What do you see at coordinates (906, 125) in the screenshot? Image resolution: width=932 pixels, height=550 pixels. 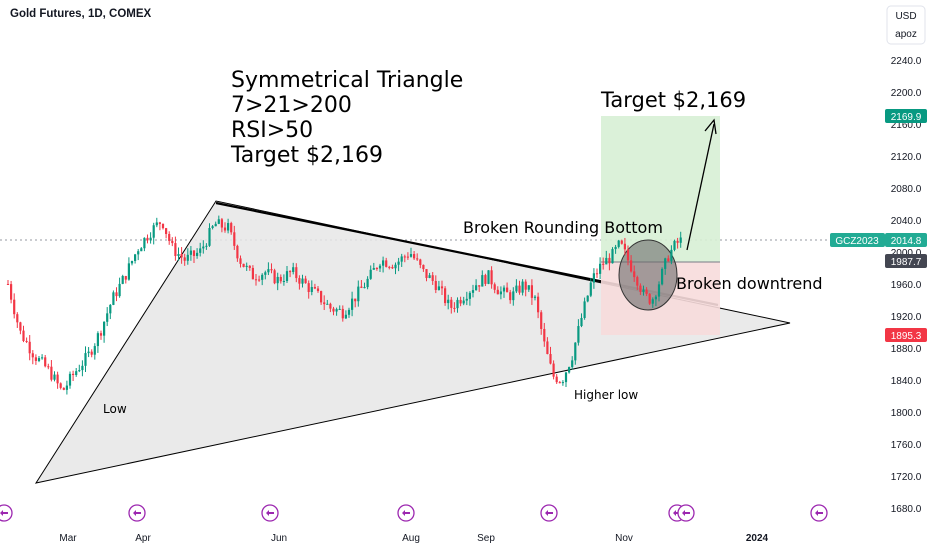 I see `price-tick-label: 2160.0` at bounding box center [906, 125].